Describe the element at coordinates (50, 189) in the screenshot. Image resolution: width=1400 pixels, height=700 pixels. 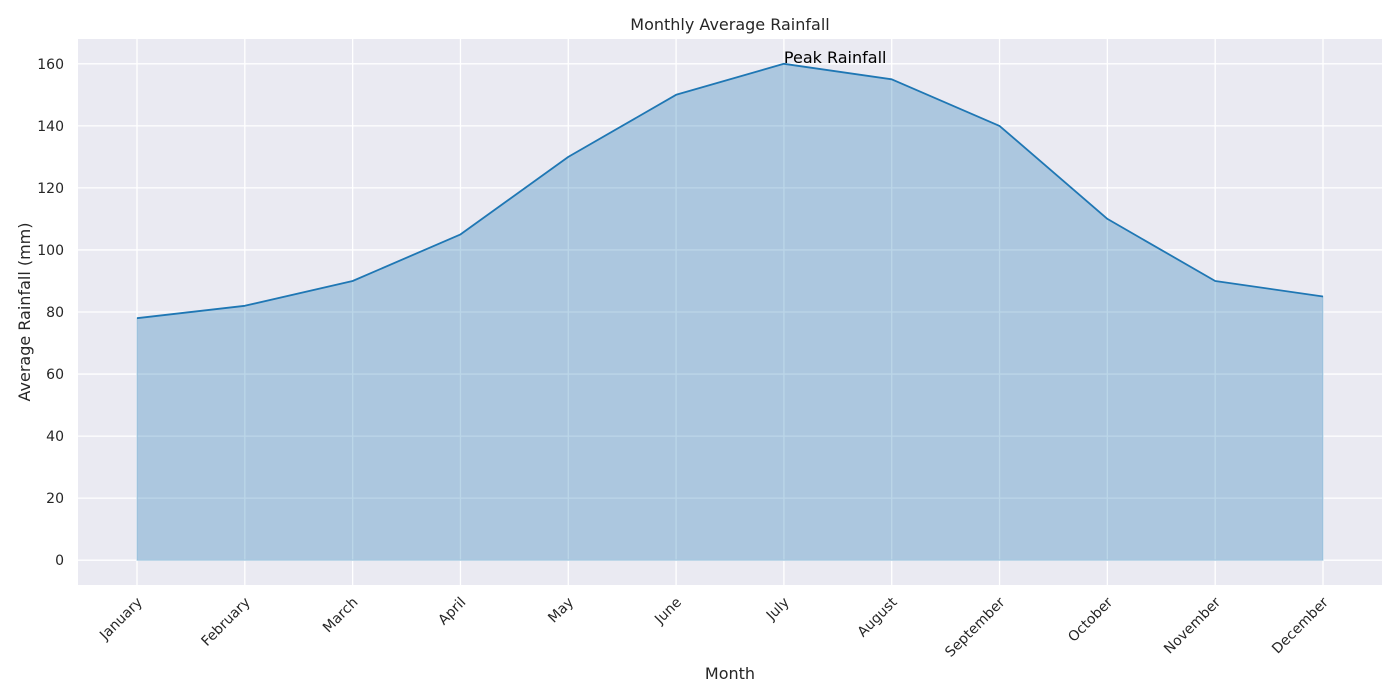
I see `y-tick-label: 120` at that location.